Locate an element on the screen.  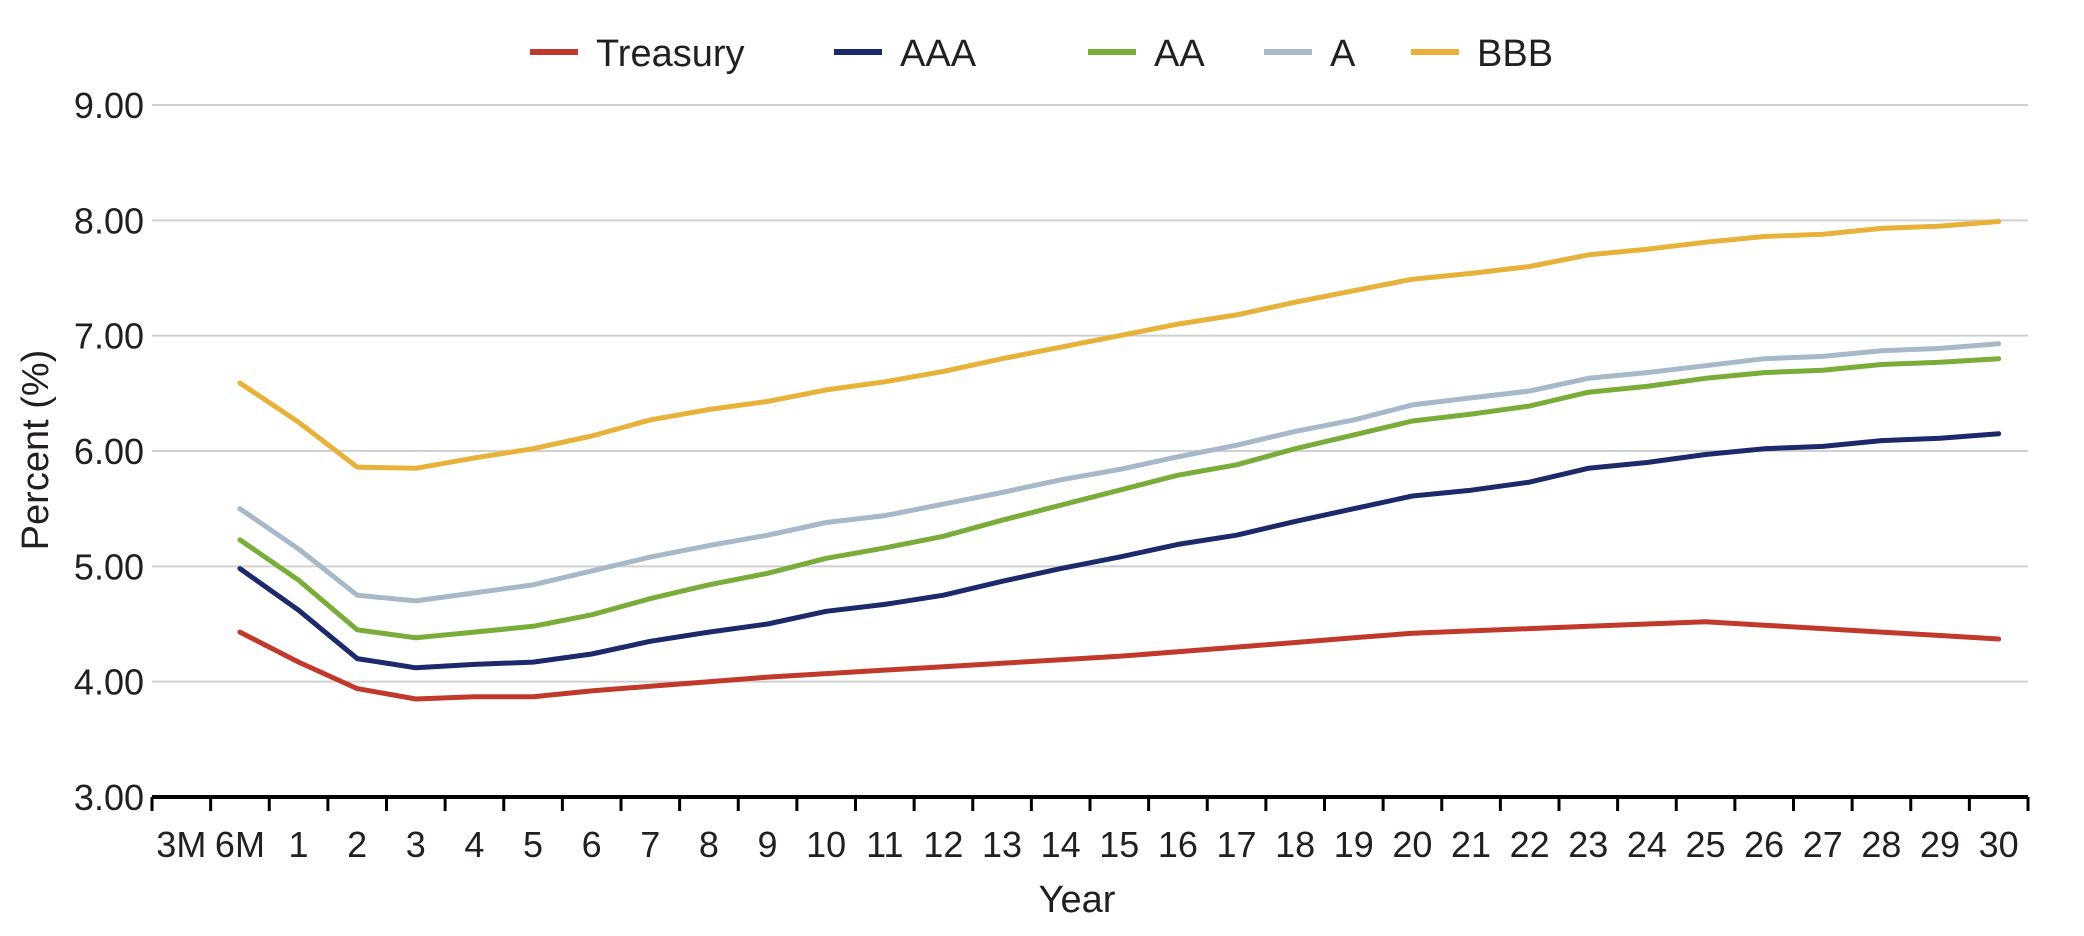
x-tick-label: 27 is located at coordinates (1823, 844).